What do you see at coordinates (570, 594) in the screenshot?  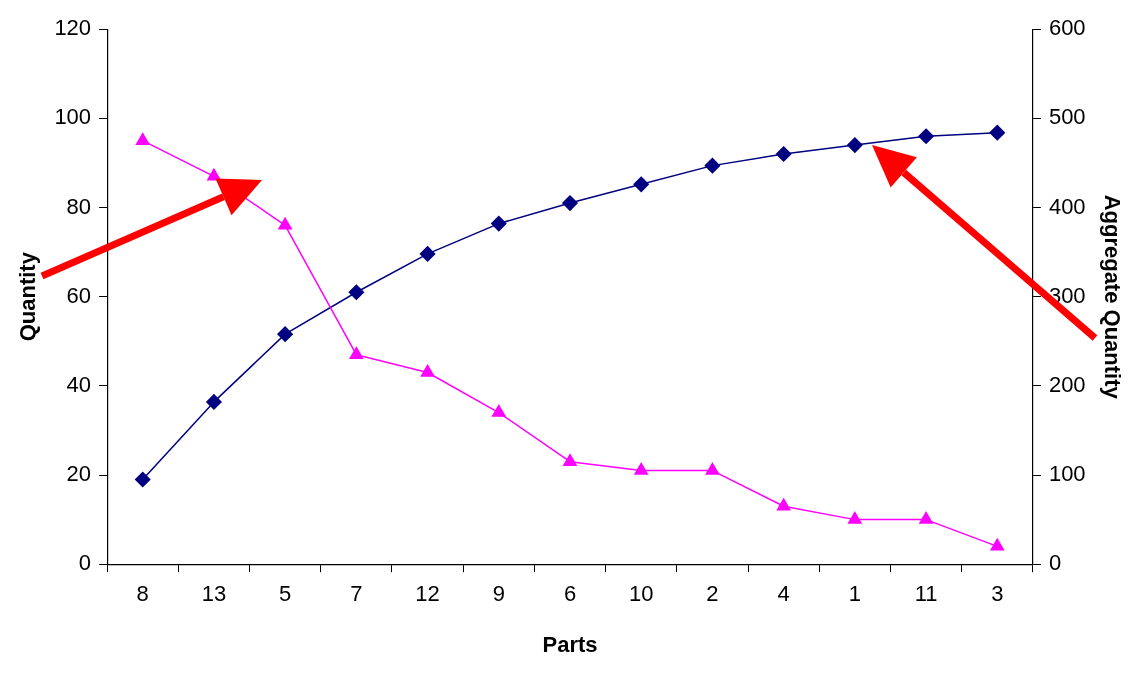 I see `x-tick-label: 6` at bounding box center [570, 594].